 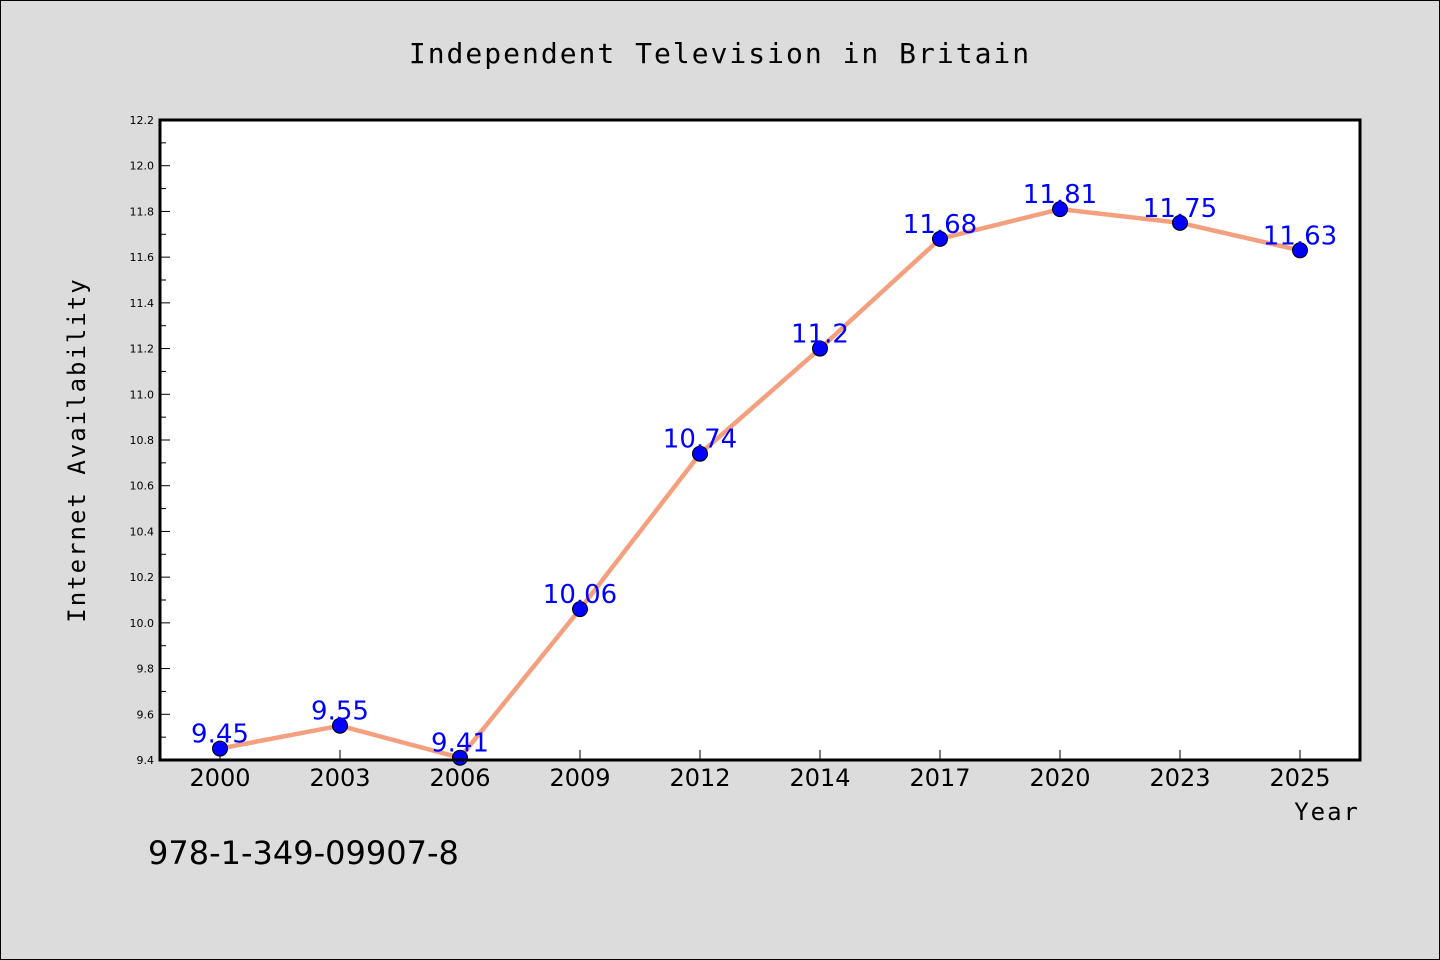 What do you see at coordinates (820, 335) in the screenshot?
I see `data-label: 11.2` at bounding box center [820, 335].